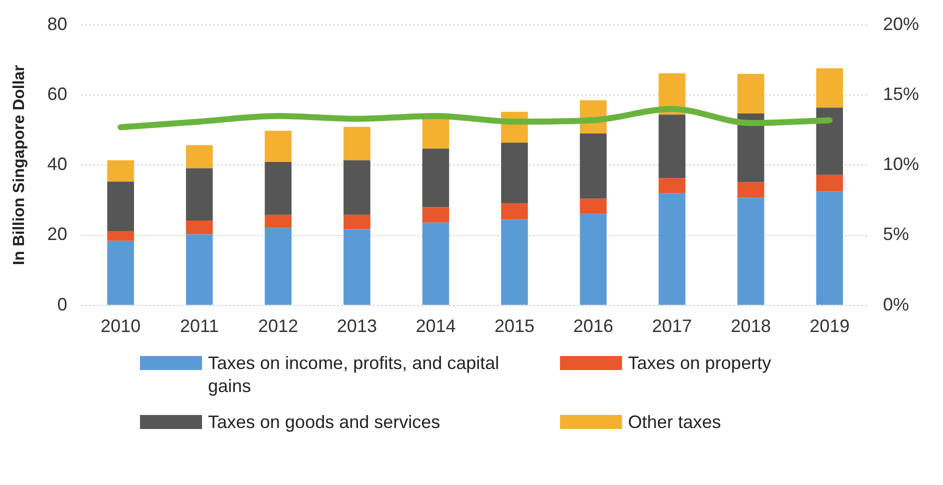 The width and height of the screenshot is (943, 485). Describe the element at coordinates (895, 234) in the screenshot. I see `y2-tick-label: 5%` at that location.